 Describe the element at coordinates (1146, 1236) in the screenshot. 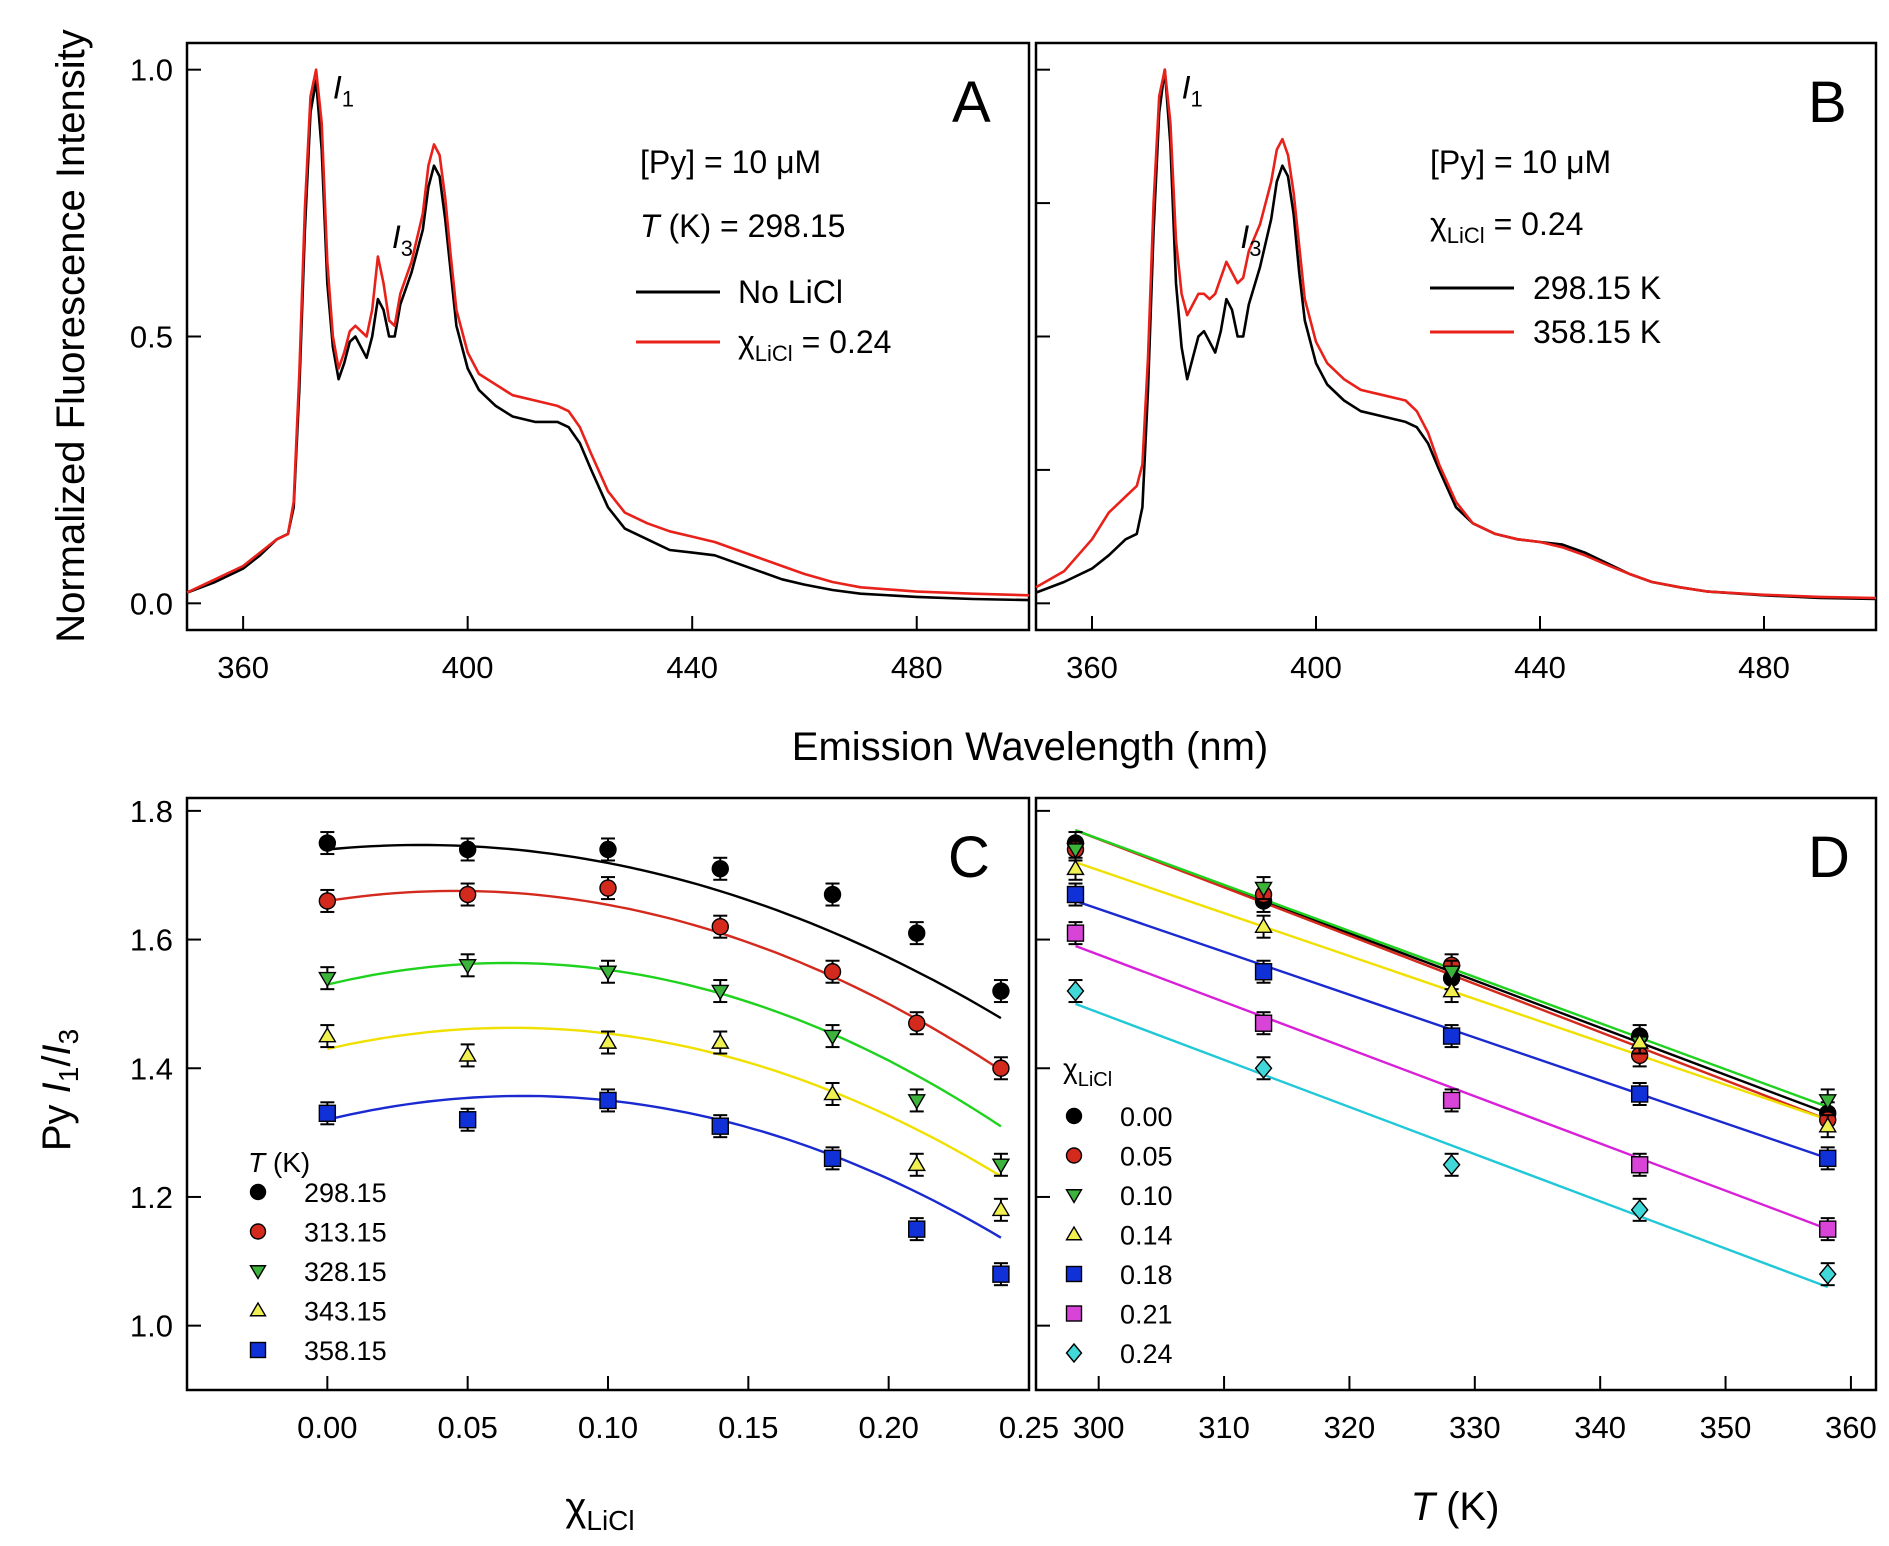

I see `panel-d-legend-label-3: 0.14` at that location.